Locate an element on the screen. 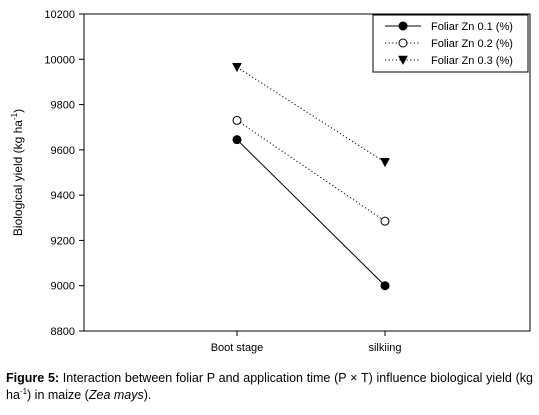 The width and height of the screenshot is (539, 415). legend-label-2: Foliar Zn 0.2 (%) is located at coordinates (472, 44).